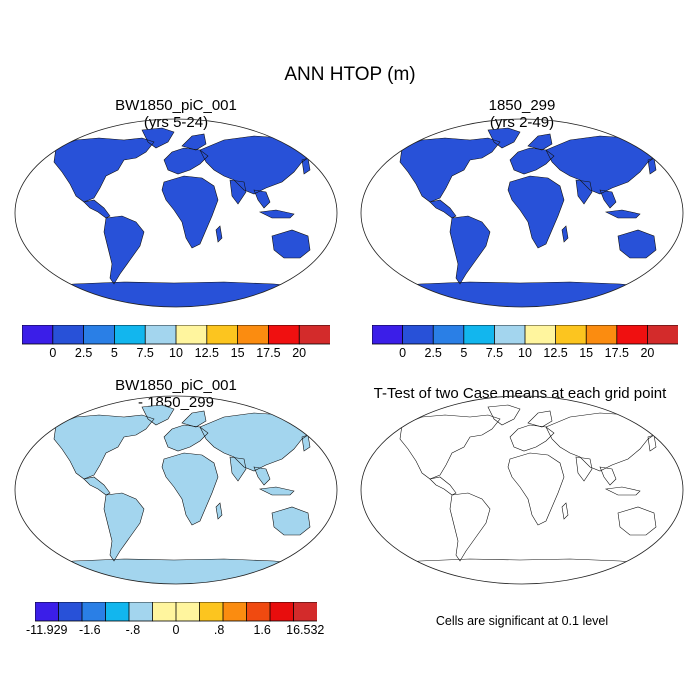 The height and width of the screenshot is (700, 700). Describe the element at coordinates (262, 630) in the screenshot. I see `colorbar-tick-label: 1.6` at that location.